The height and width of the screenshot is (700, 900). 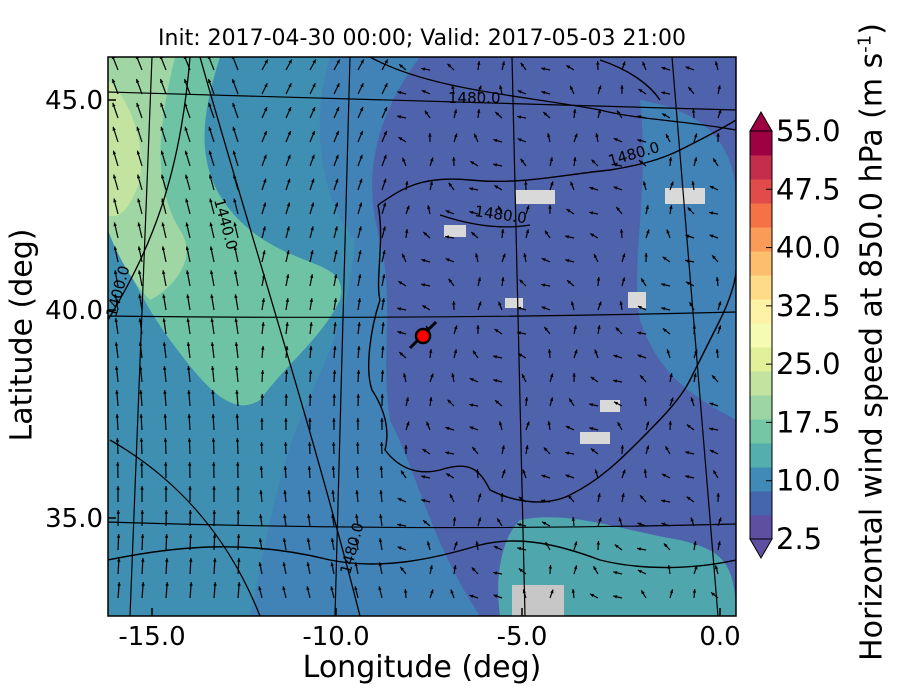 I want to click on colorbar-bands, so click(x=761, y=335).